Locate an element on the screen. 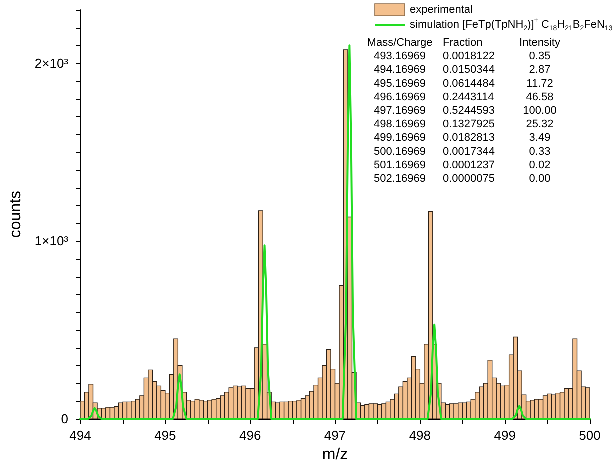 This screenshot has width=614, height=468. annotation: Fraction is located at coordinates (463, 43).